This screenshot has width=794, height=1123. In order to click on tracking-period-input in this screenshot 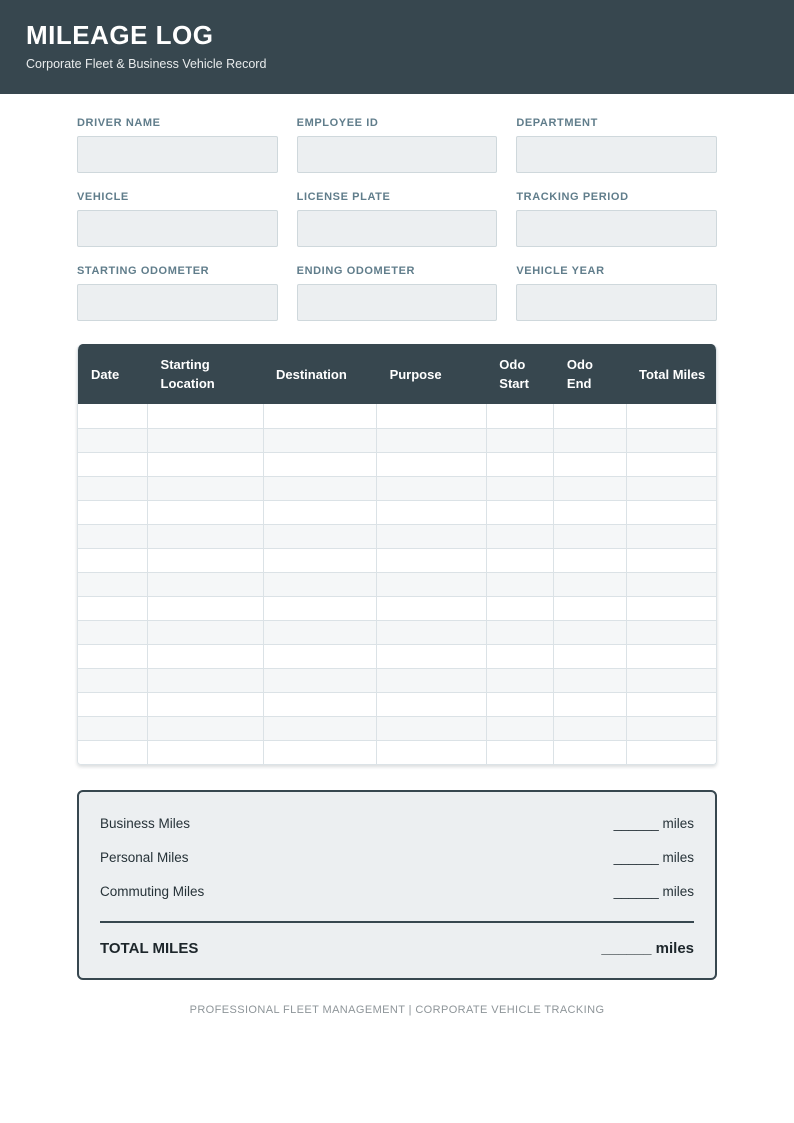, I will do `click(616, 228)`.